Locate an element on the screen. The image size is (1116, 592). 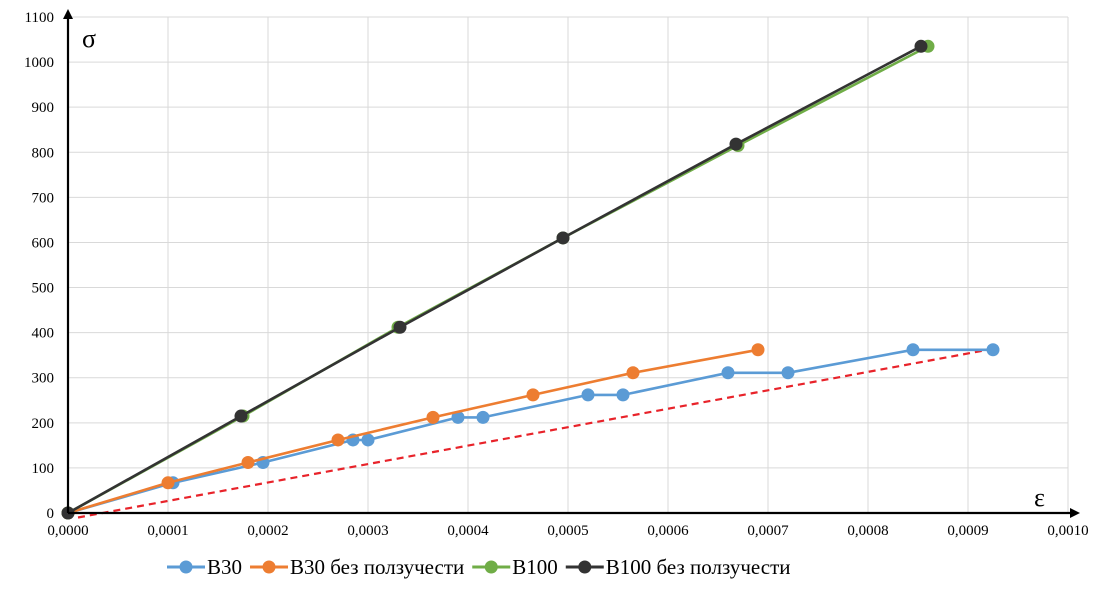
legend-item-3: B100 без ползучести is located at coordinates (678, 567).